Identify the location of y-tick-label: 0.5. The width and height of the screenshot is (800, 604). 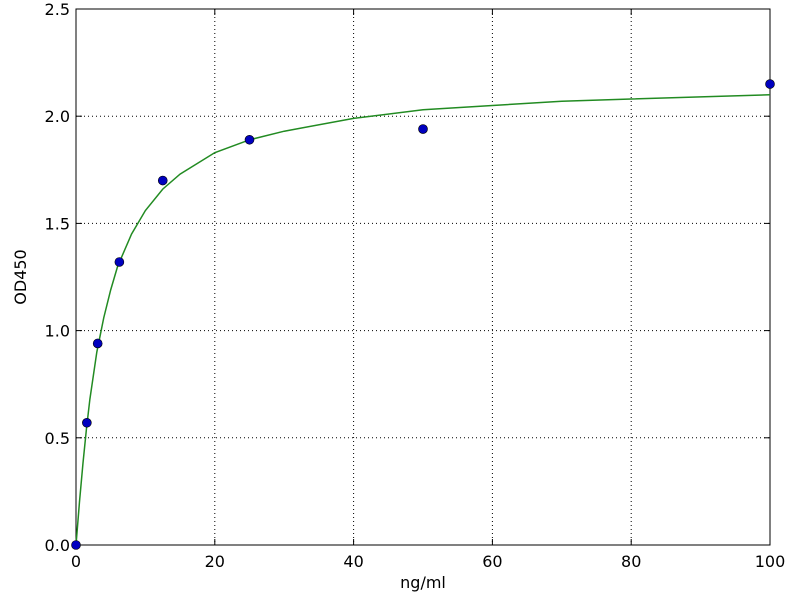
(57, 438).